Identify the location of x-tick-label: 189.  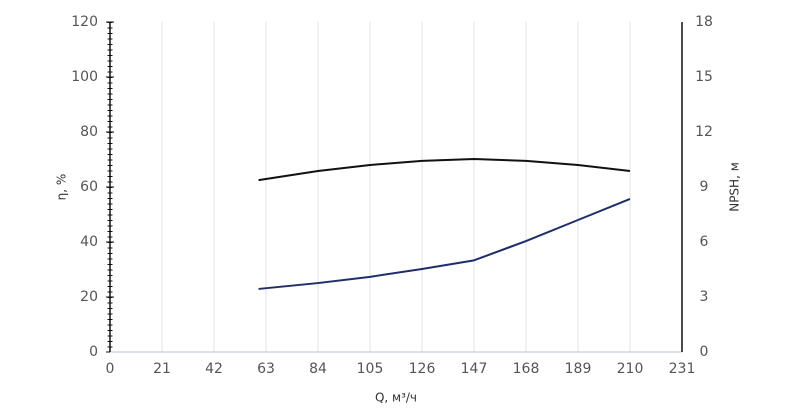
(578, 369).